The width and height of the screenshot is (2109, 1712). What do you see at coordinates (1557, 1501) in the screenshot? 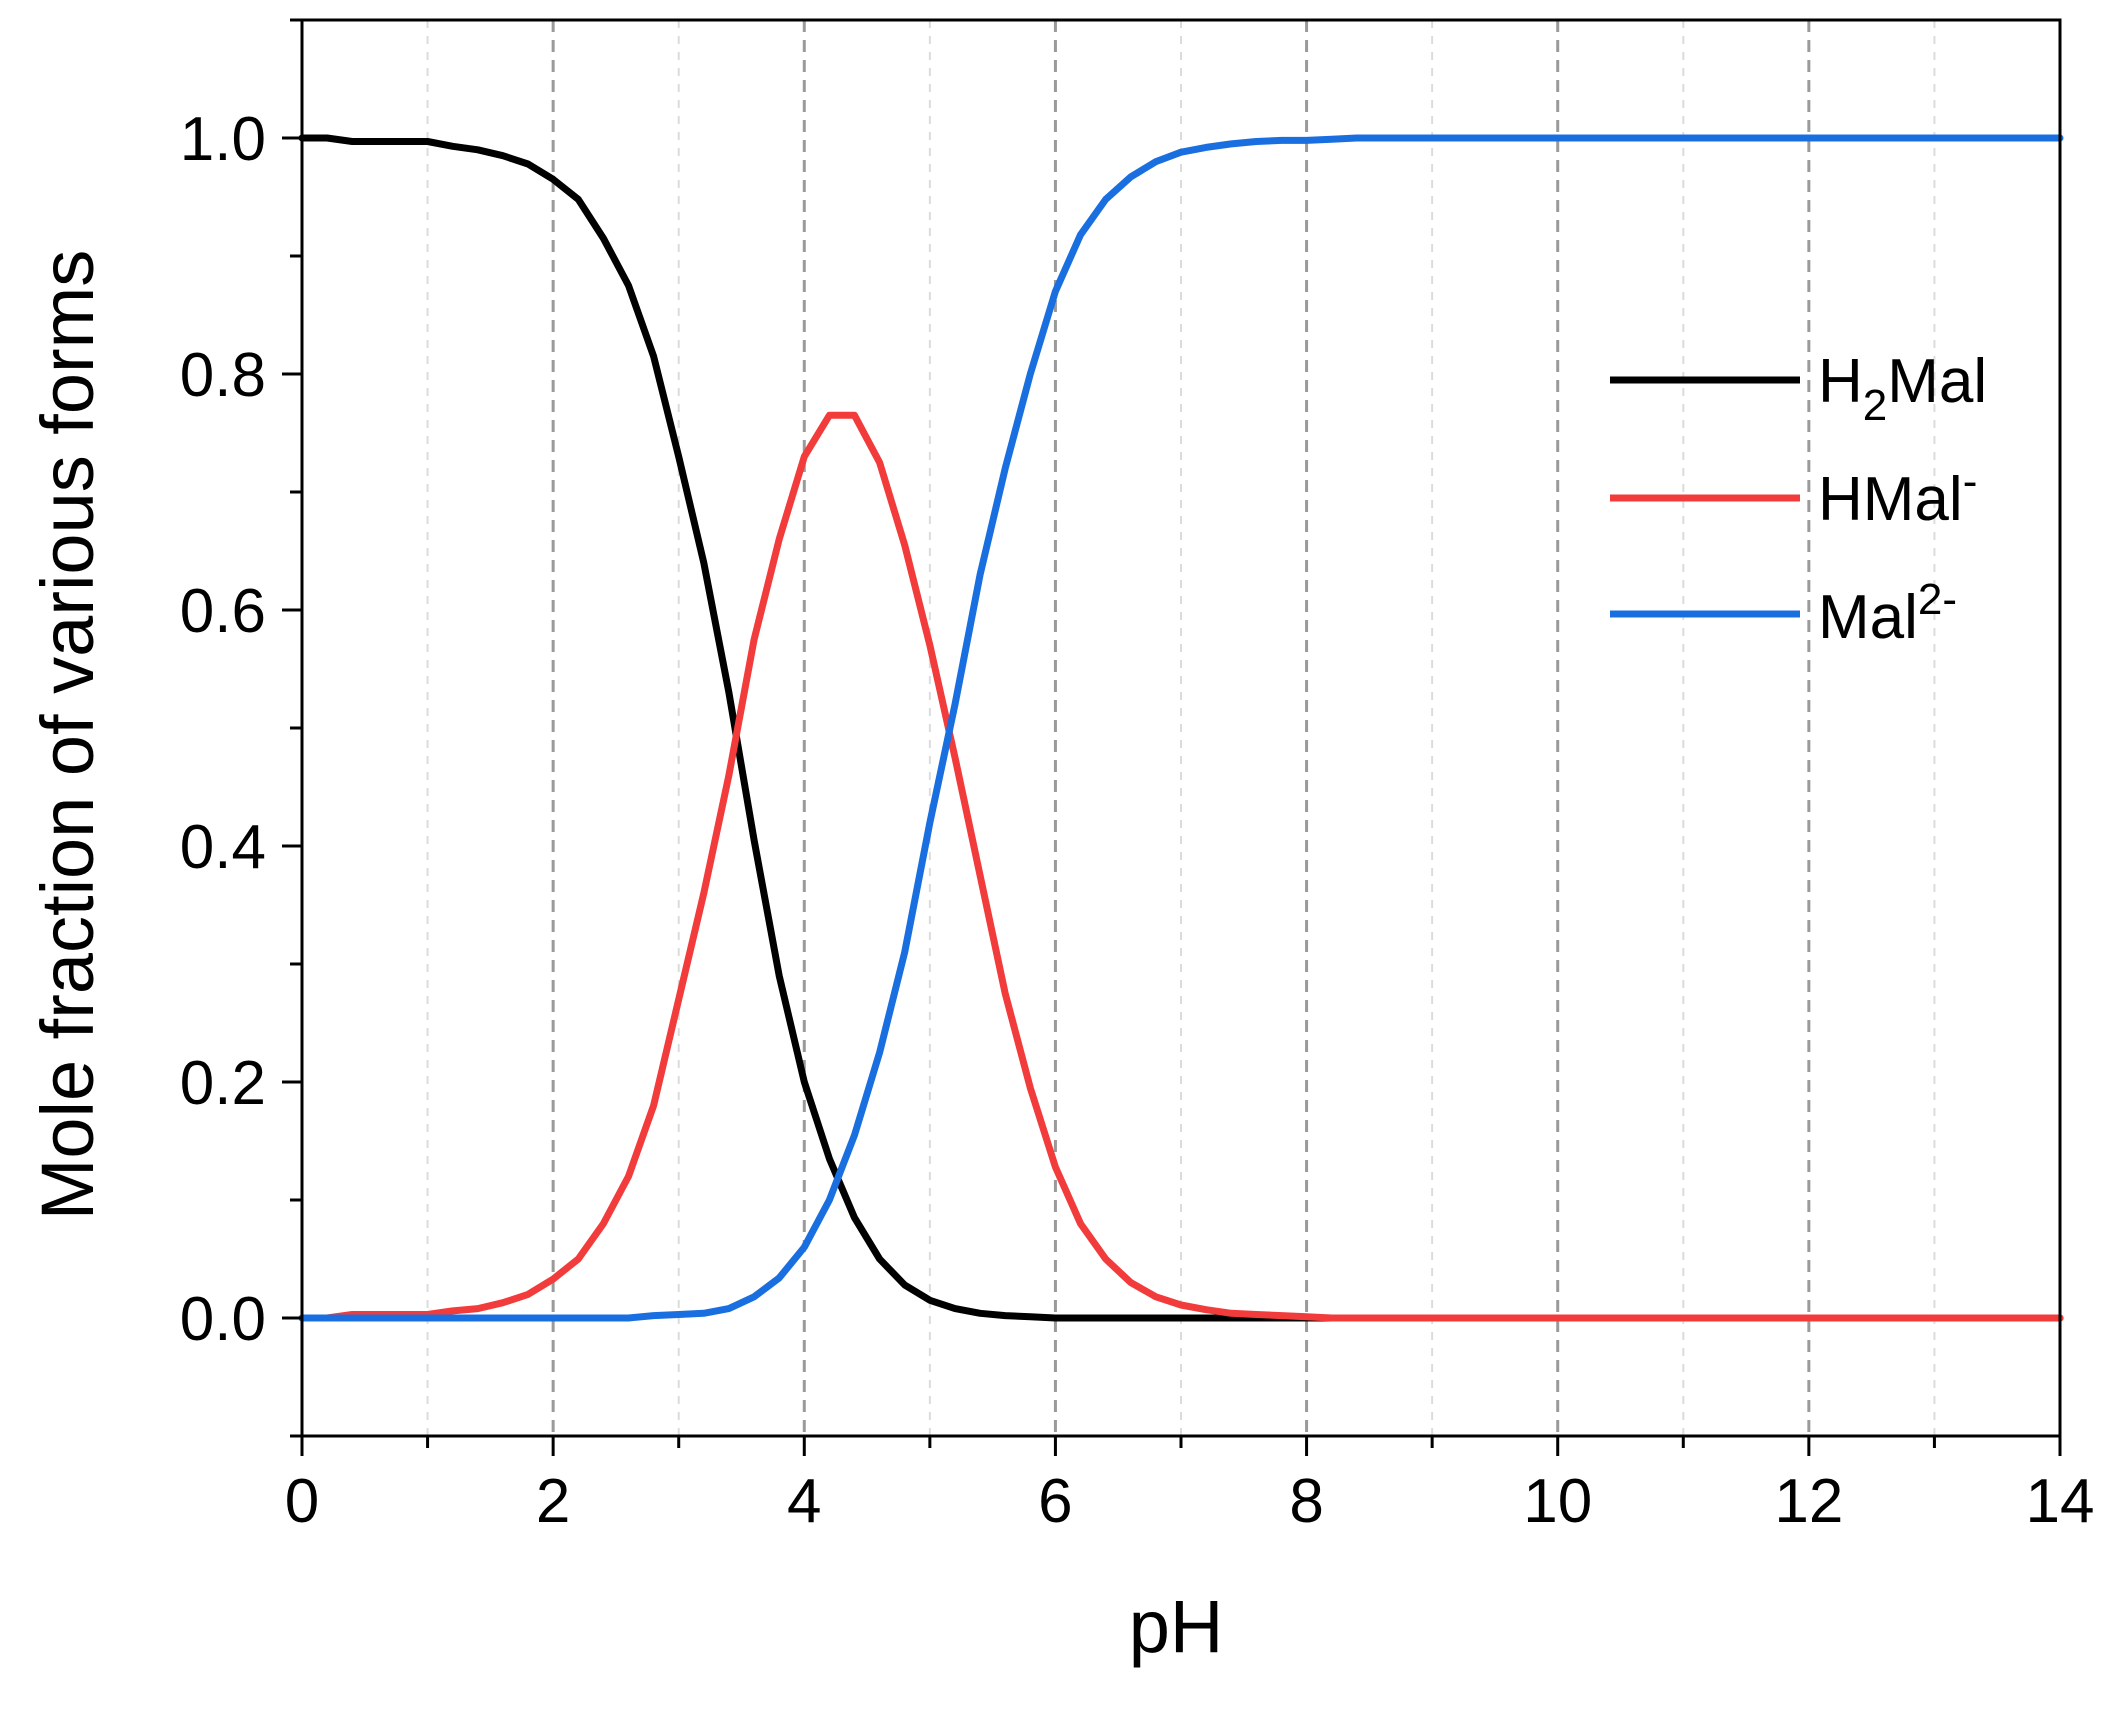
I see `x-tick-label: 10` at bounding box center [1557, 1501].